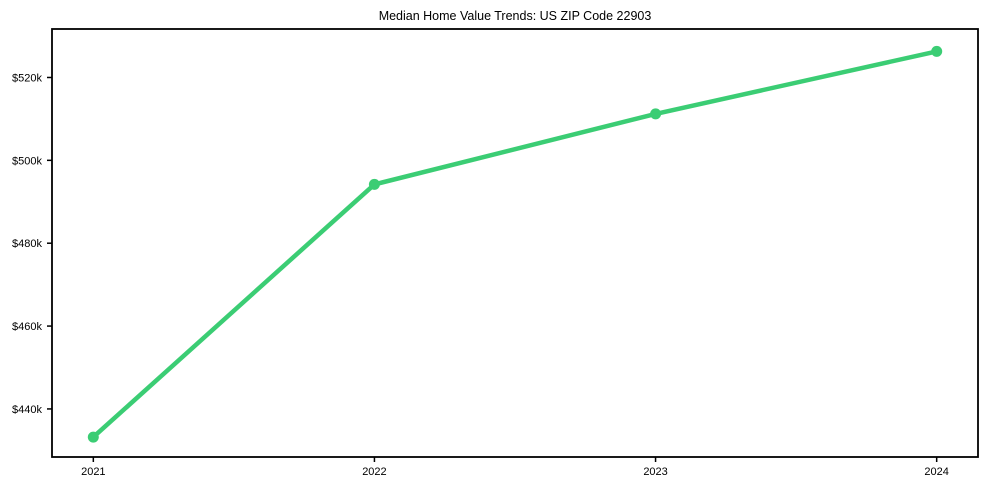 This screenshot has height=490, width=990. Describe the element at coordinates (27, 161) in the screenshot. I see `y-axis-tick-label: $500k` at that location.